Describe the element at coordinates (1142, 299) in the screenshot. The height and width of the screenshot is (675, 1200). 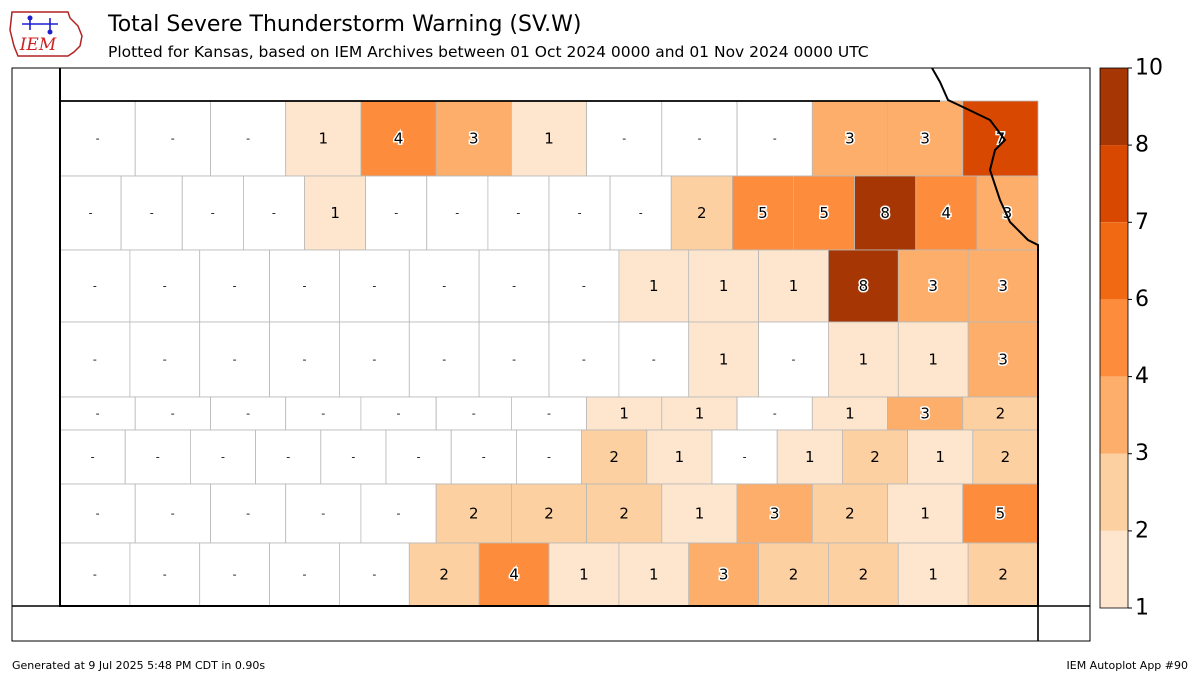
I see `colorbar-tick-label-4: 6` at that location.